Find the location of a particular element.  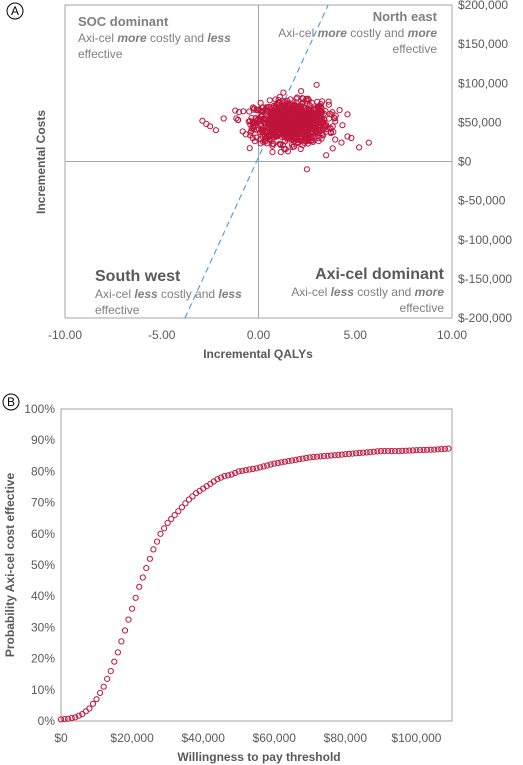

quadrant-se-line1: Axi-cel less costly and more is located at coordinates (367, 292).